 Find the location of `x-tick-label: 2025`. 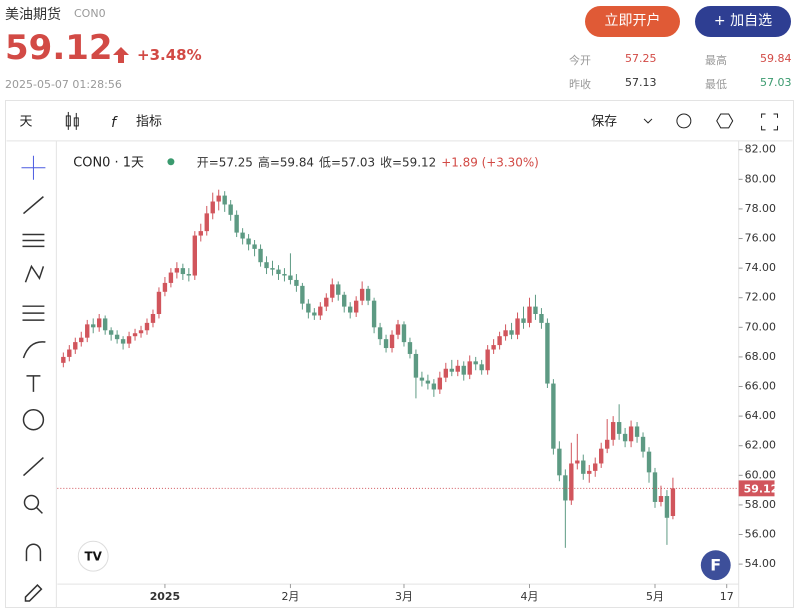

x-tick-label: 2025 is located at coordinates (165, 596).